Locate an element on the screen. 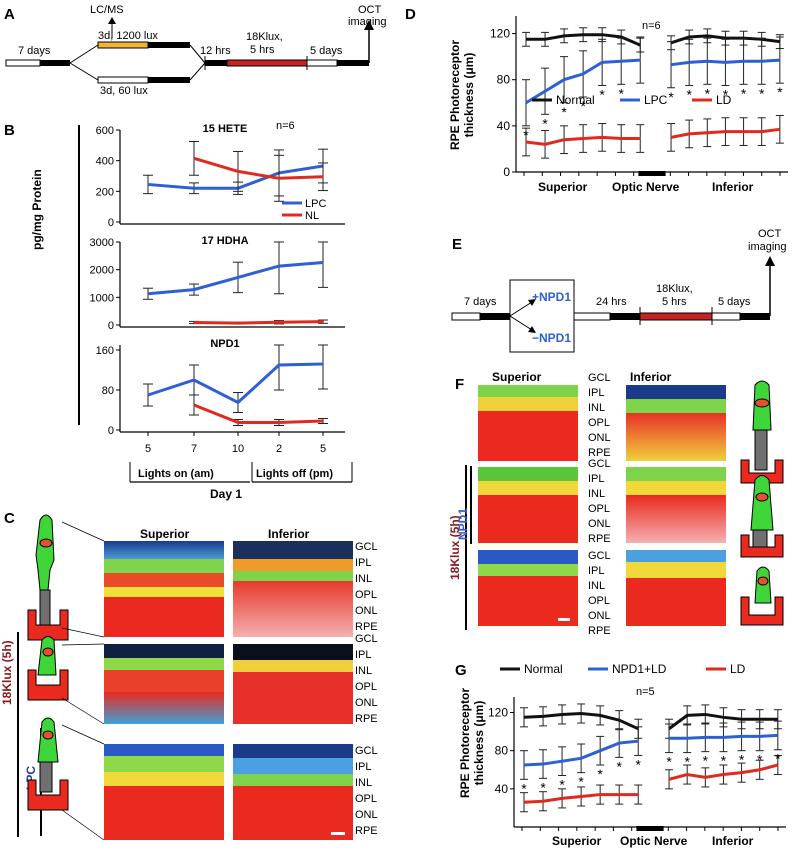 Image resolution: width=793 pixels, height=850 pixels. layer-label-inl: INL is located at coordinates (597, 408).